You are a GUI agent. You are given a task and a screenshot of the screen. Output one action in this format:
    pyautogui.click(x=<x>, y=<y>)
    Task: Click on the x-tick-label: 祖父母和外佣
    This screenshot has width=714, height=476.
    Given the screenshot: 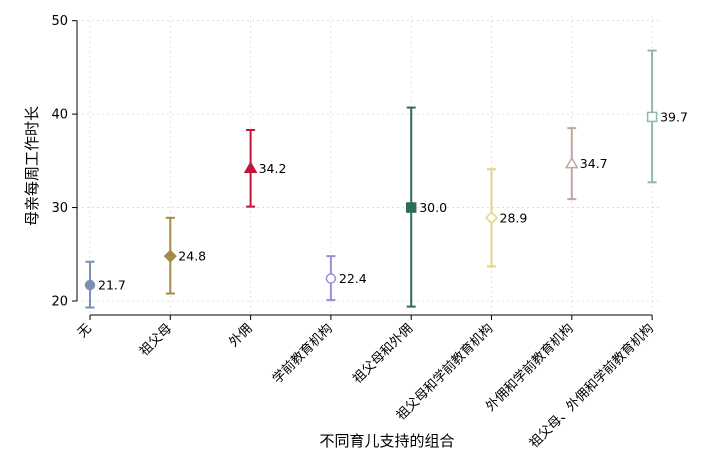 What is the action you would take?
    pyautogui.click(x=383, y=354)
    